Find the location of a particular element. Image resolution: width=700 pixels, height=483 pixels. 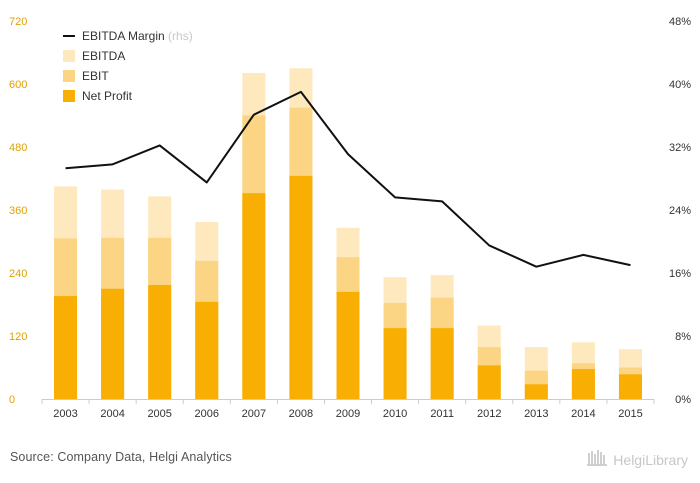

x-tick-label: 2008 is located at coordinates (301, 414).